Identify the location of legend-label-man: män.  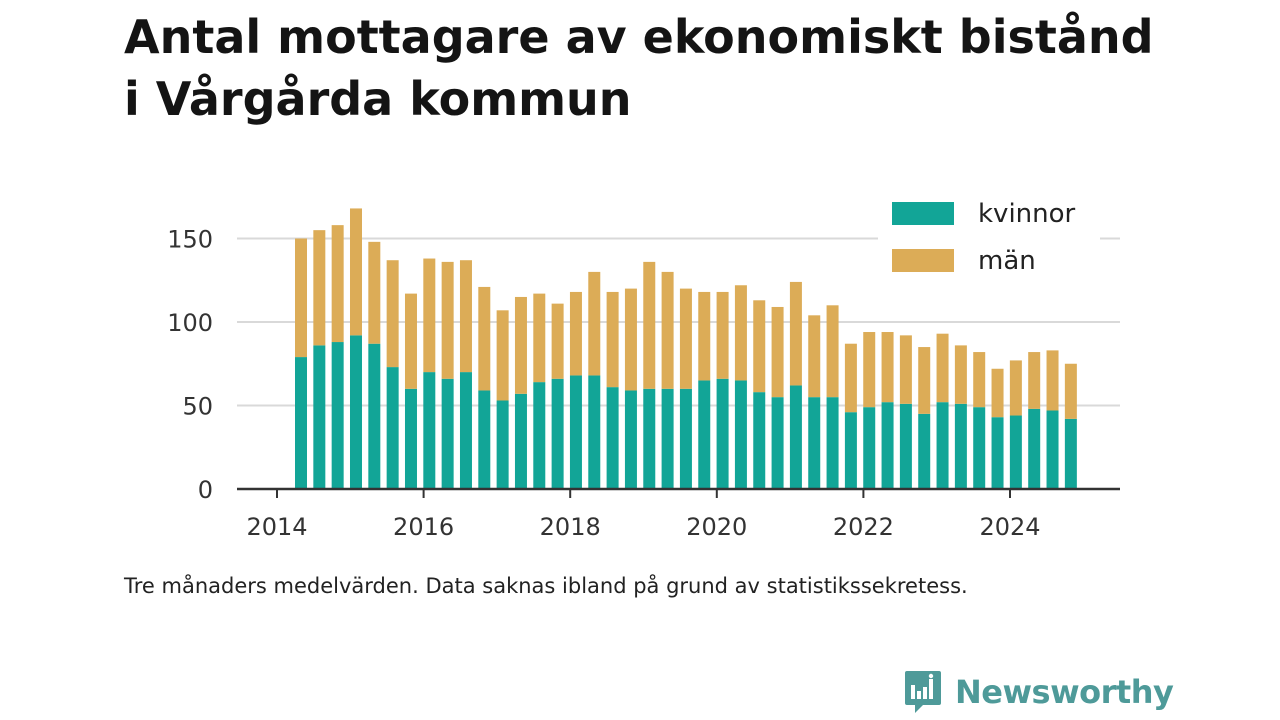
(1007, 261).